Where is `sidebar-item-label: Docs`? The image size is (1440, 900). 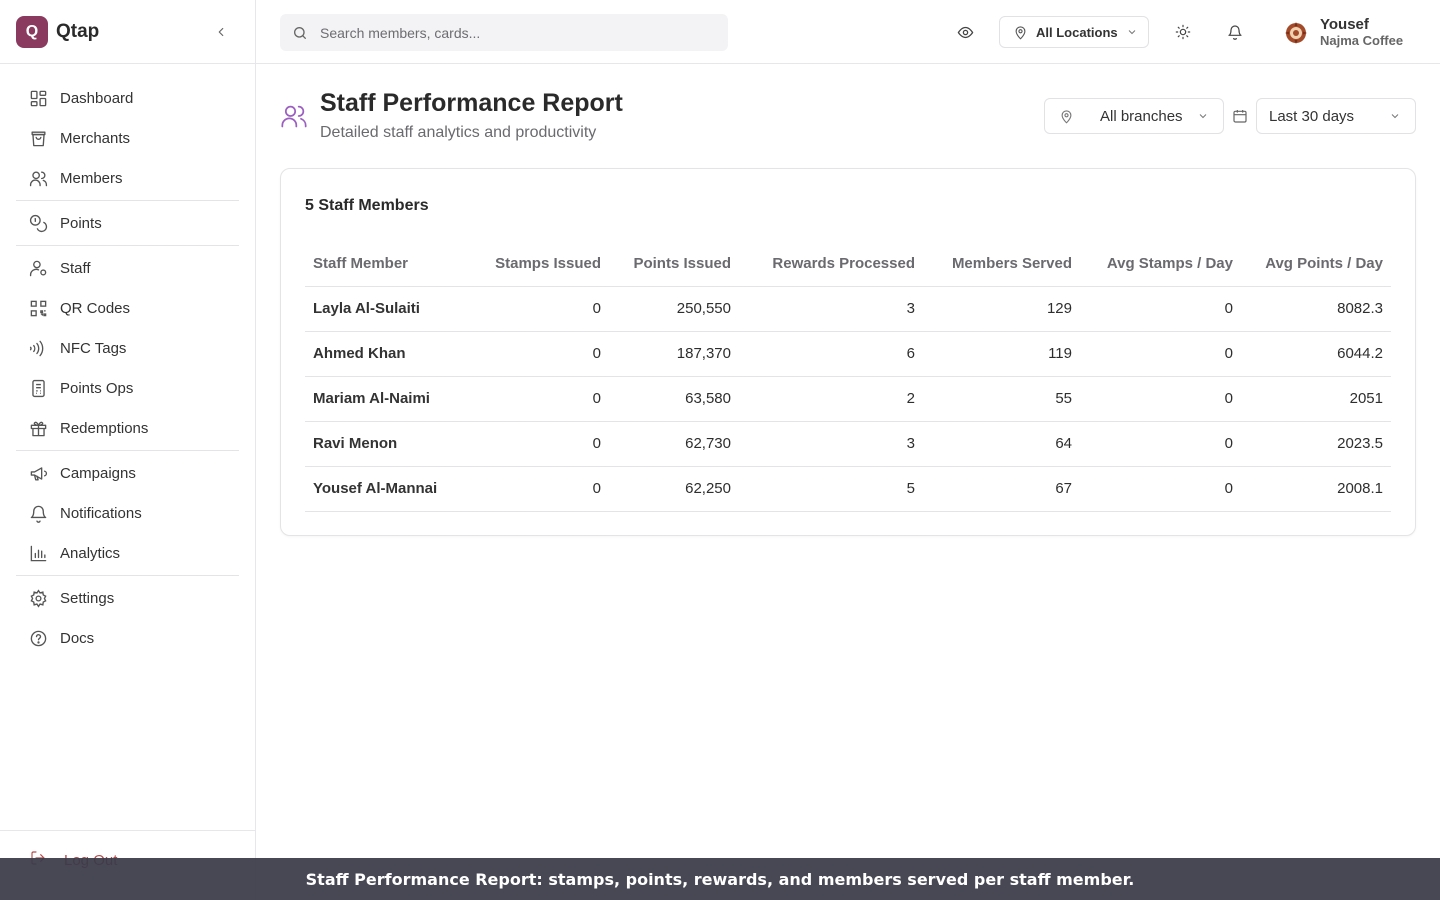
sidebar-item-label: Docs is located at coordinates (77, 638).